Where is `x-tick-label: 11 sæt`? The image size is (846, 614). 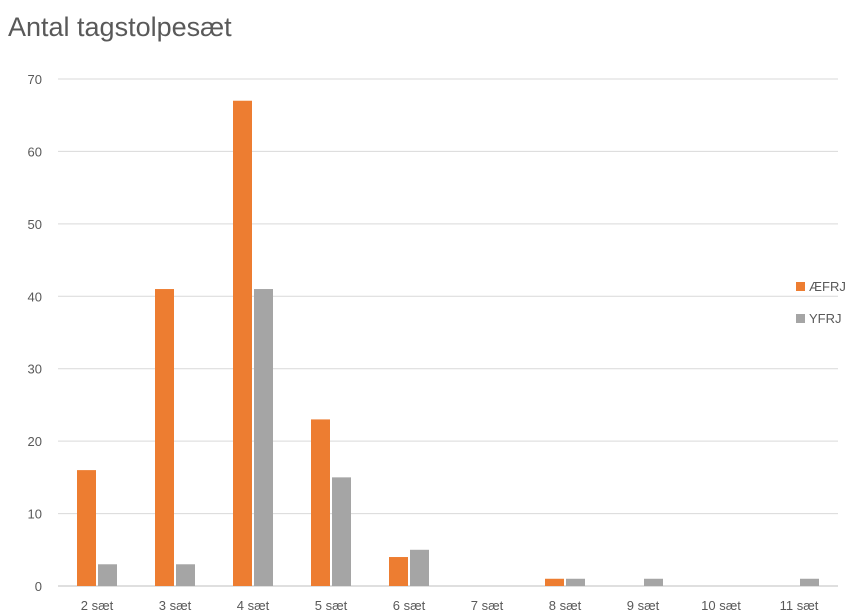
x-tick-label: 11 sæt is located at coordinates (799, 605).